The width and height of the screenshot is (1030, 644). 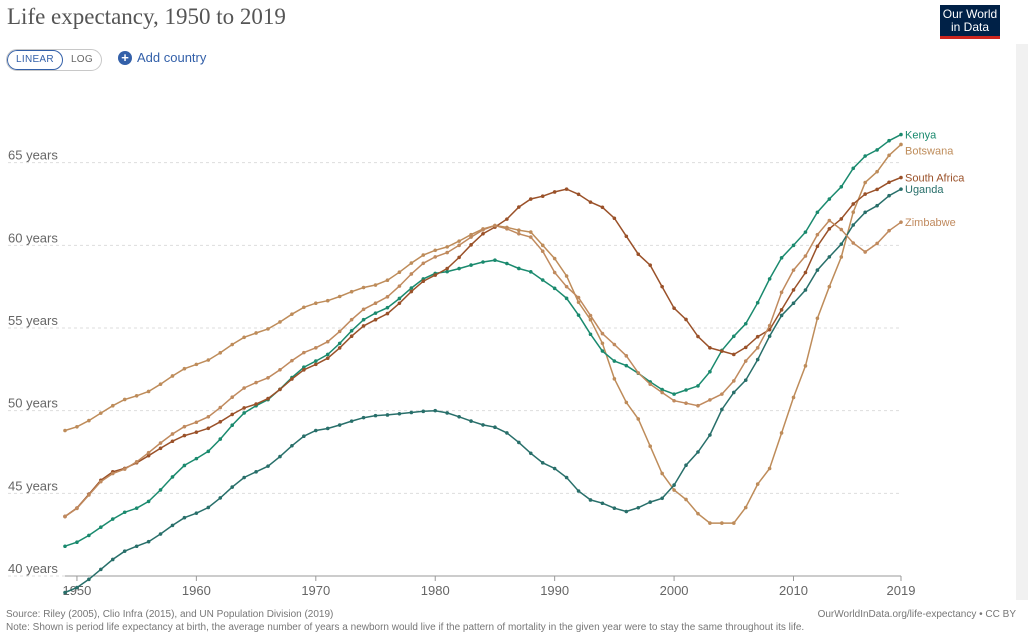 What do you see at coordinates (1022, 322) in the screenshot?
I see `scrollbar` at bounding box center [1022, 322].